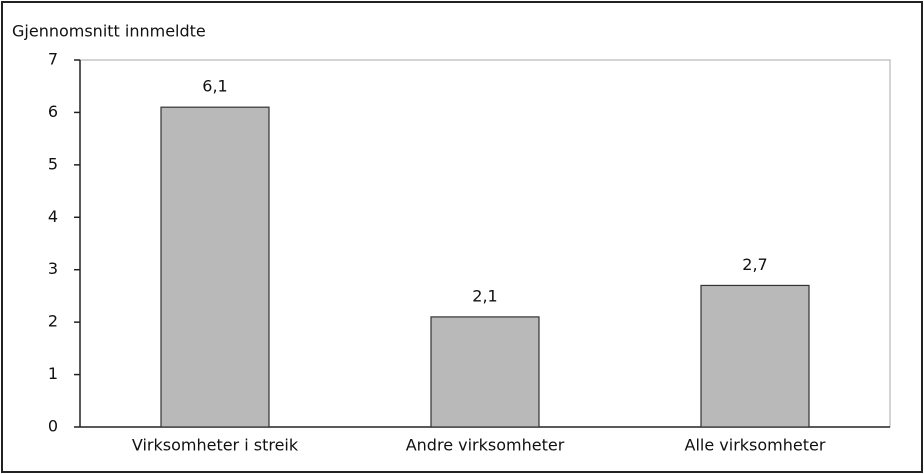 The height and width of the screenshot is (474, 924). Describe the element at coordinates (53, 163) in the screenshot. I see `y-tick-label: 5` at that location.